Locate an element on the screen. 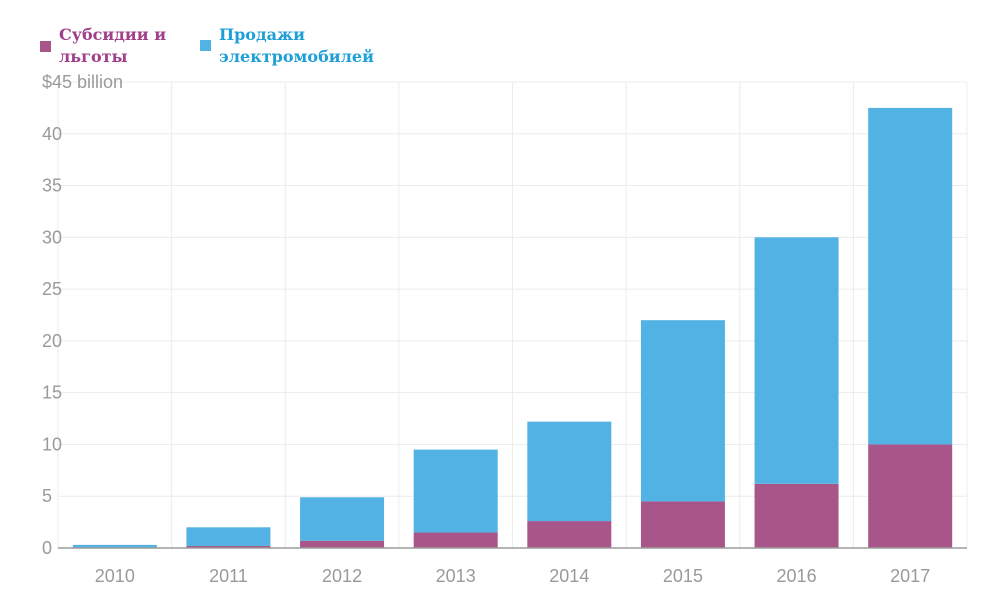 Image resolution: width=1001 pixels, height=602 pixels. legend-label-subsidies: Субсидии и льготы is located at coordinates (113, 45).